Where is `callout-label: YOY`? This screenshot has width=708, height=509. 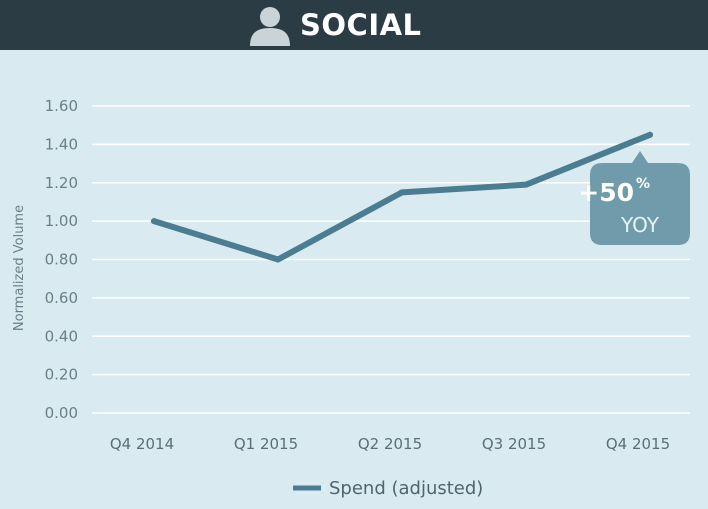 callout-label: YOY is located at coordinates (640, 225).